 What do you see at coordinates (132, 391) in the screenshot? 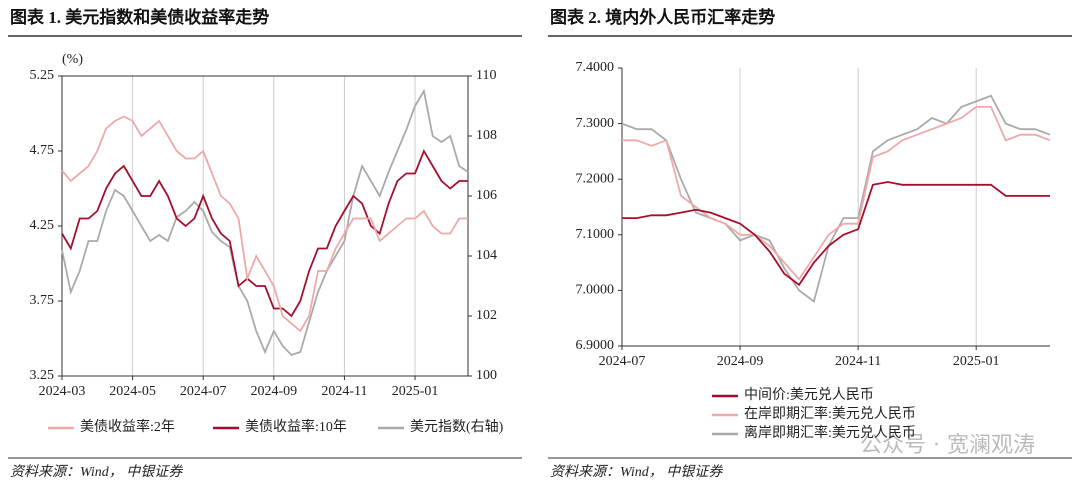
I see `x-tick-label: 2024-05` at bounding box center [132, 391].